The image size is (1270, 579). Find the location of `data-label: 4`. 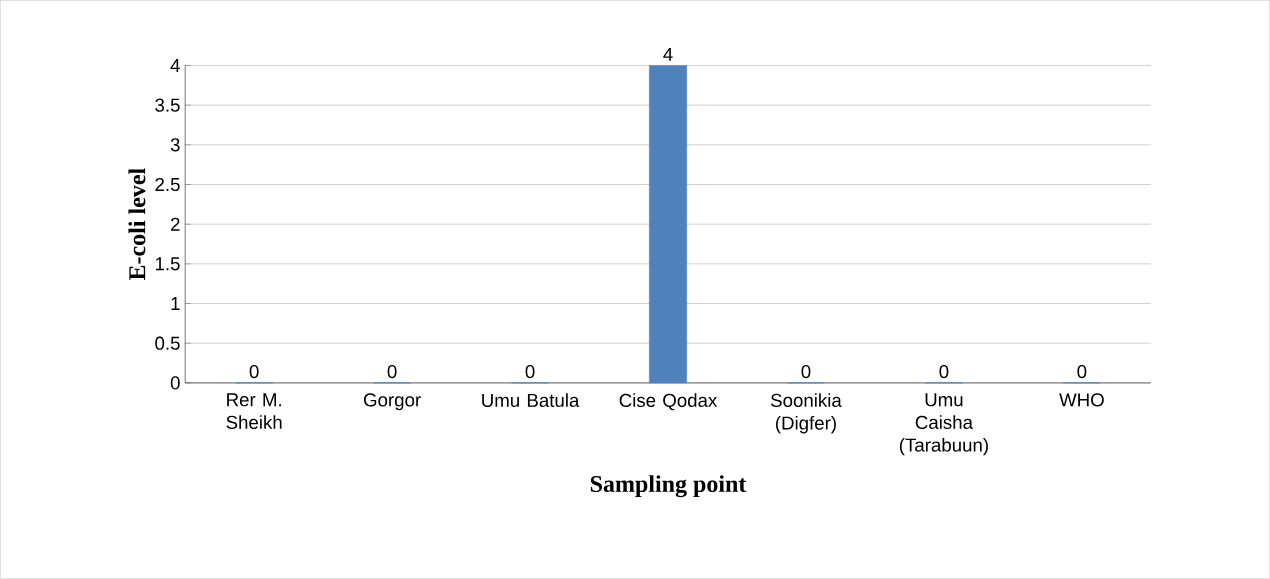

data-label: 4 is located at coordinates (668, 54).